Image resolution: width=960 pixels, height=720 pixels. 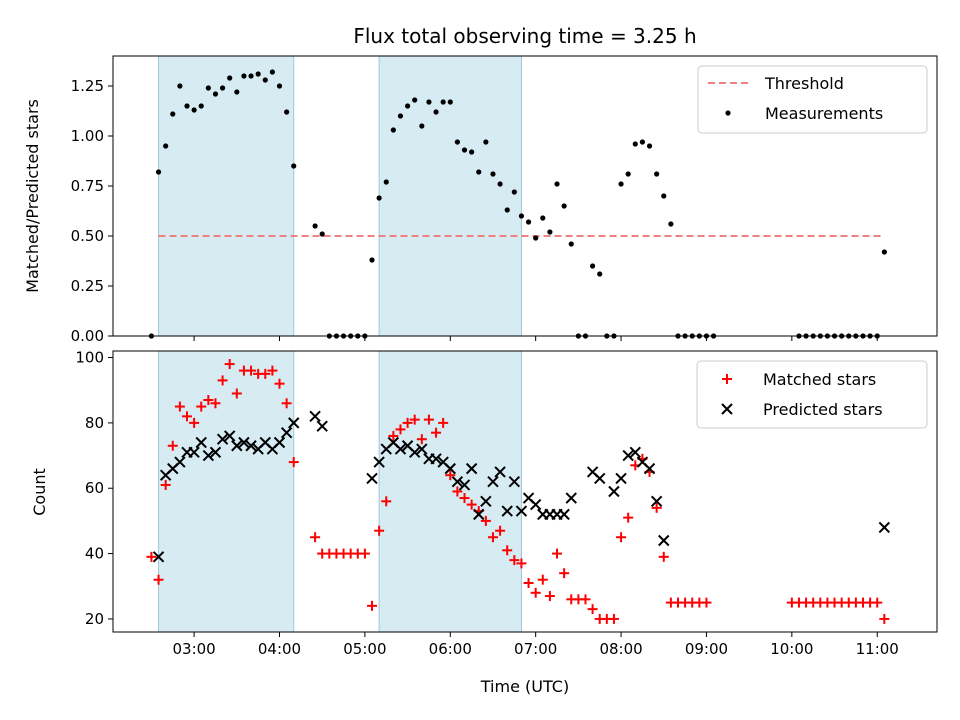 What do you see at coordinates (87, 286) in the screenshot?
I see `y-tick-label: 0.25` at bounding box center [87, 286].